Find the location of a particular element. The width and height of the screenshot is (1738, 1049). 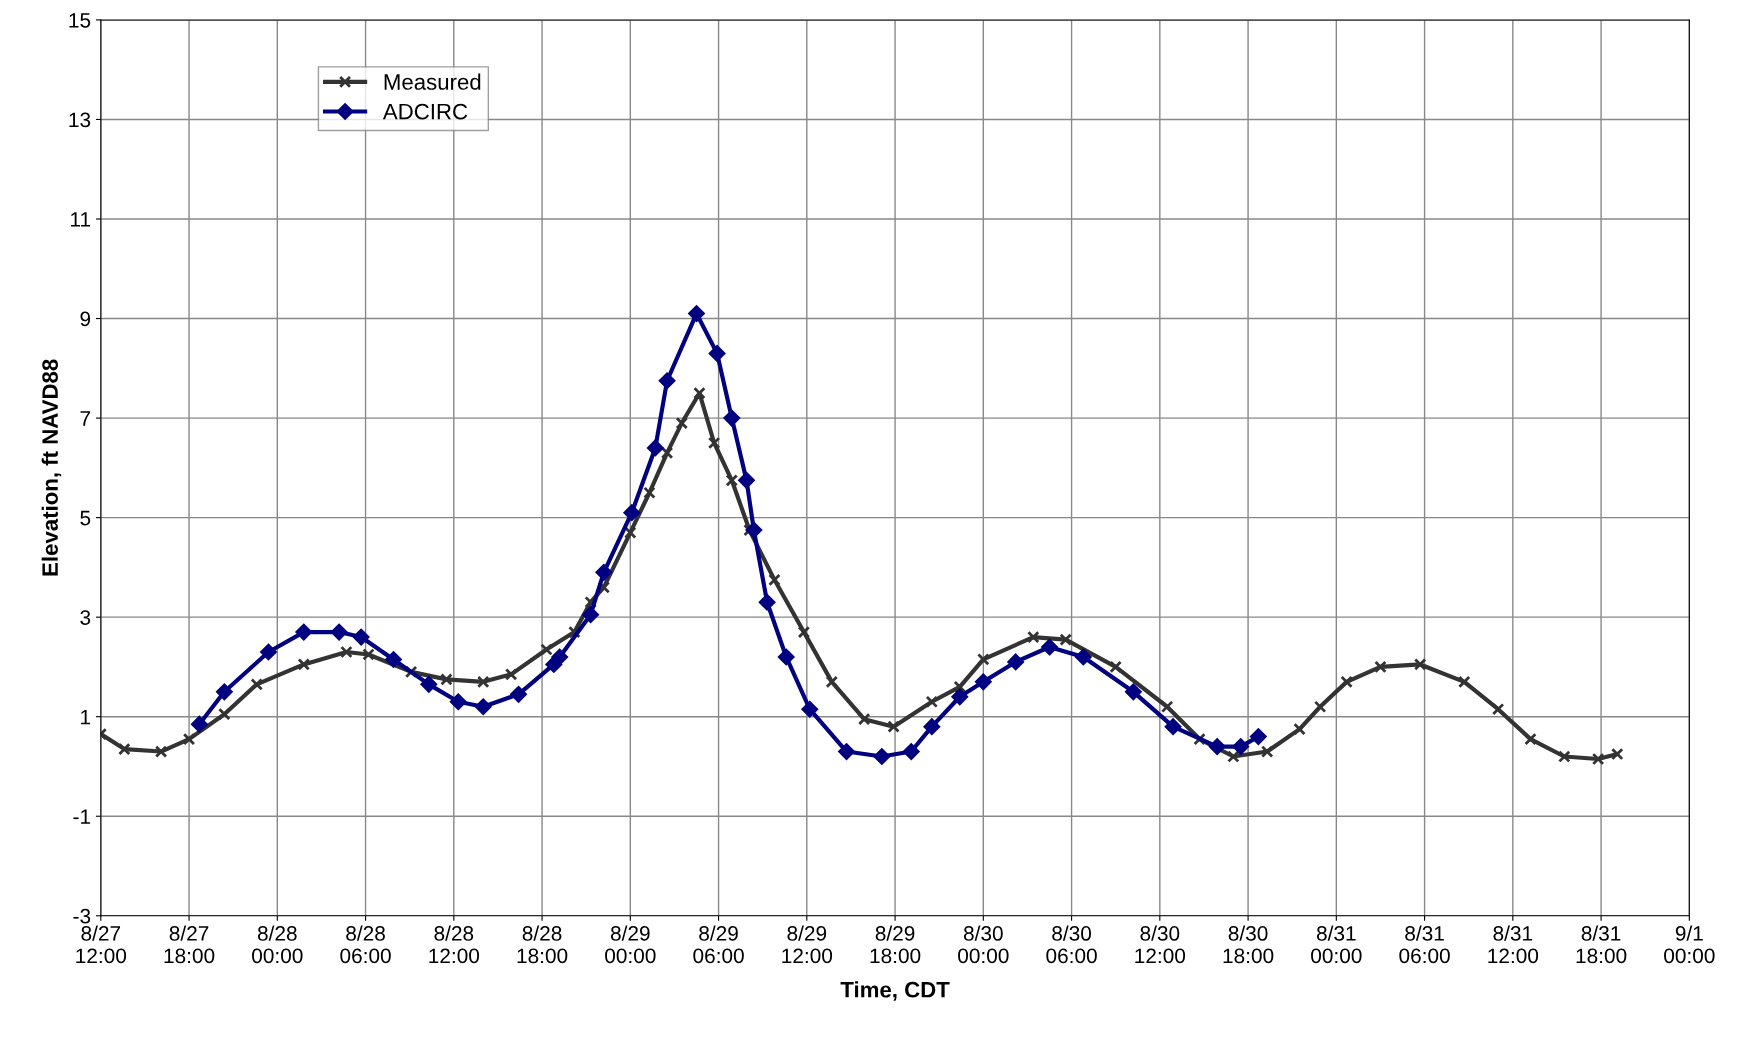

x-tick-label: 8/30 06:00 is located at coordinates (1071, 944).